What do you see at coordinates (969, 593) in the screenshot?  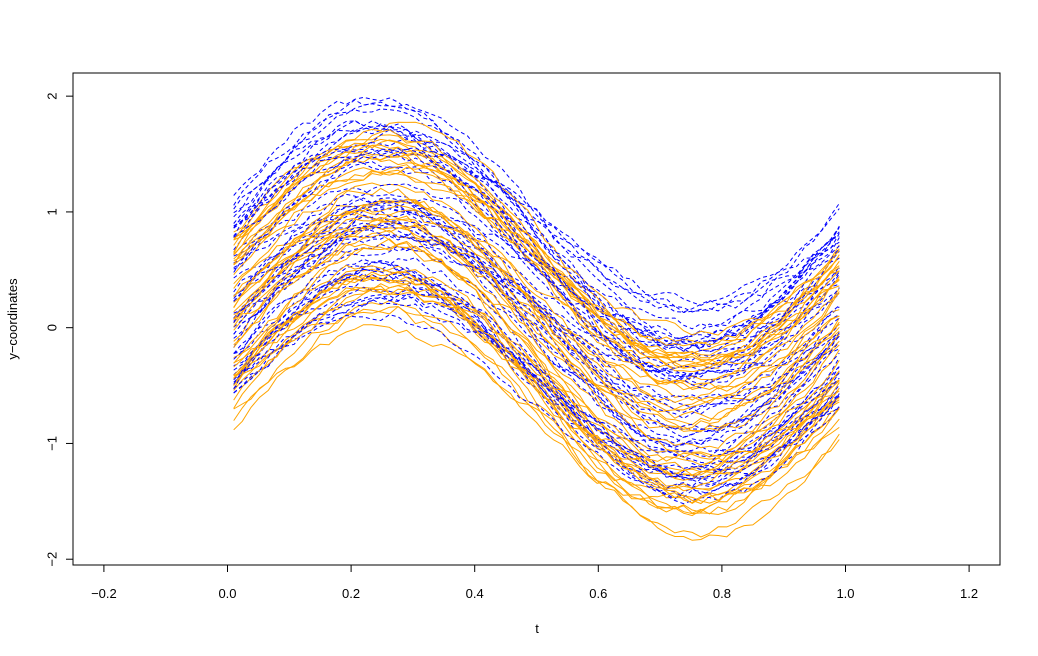 I see `x-tick-label: 1.2` at bounding box center [969, 593].